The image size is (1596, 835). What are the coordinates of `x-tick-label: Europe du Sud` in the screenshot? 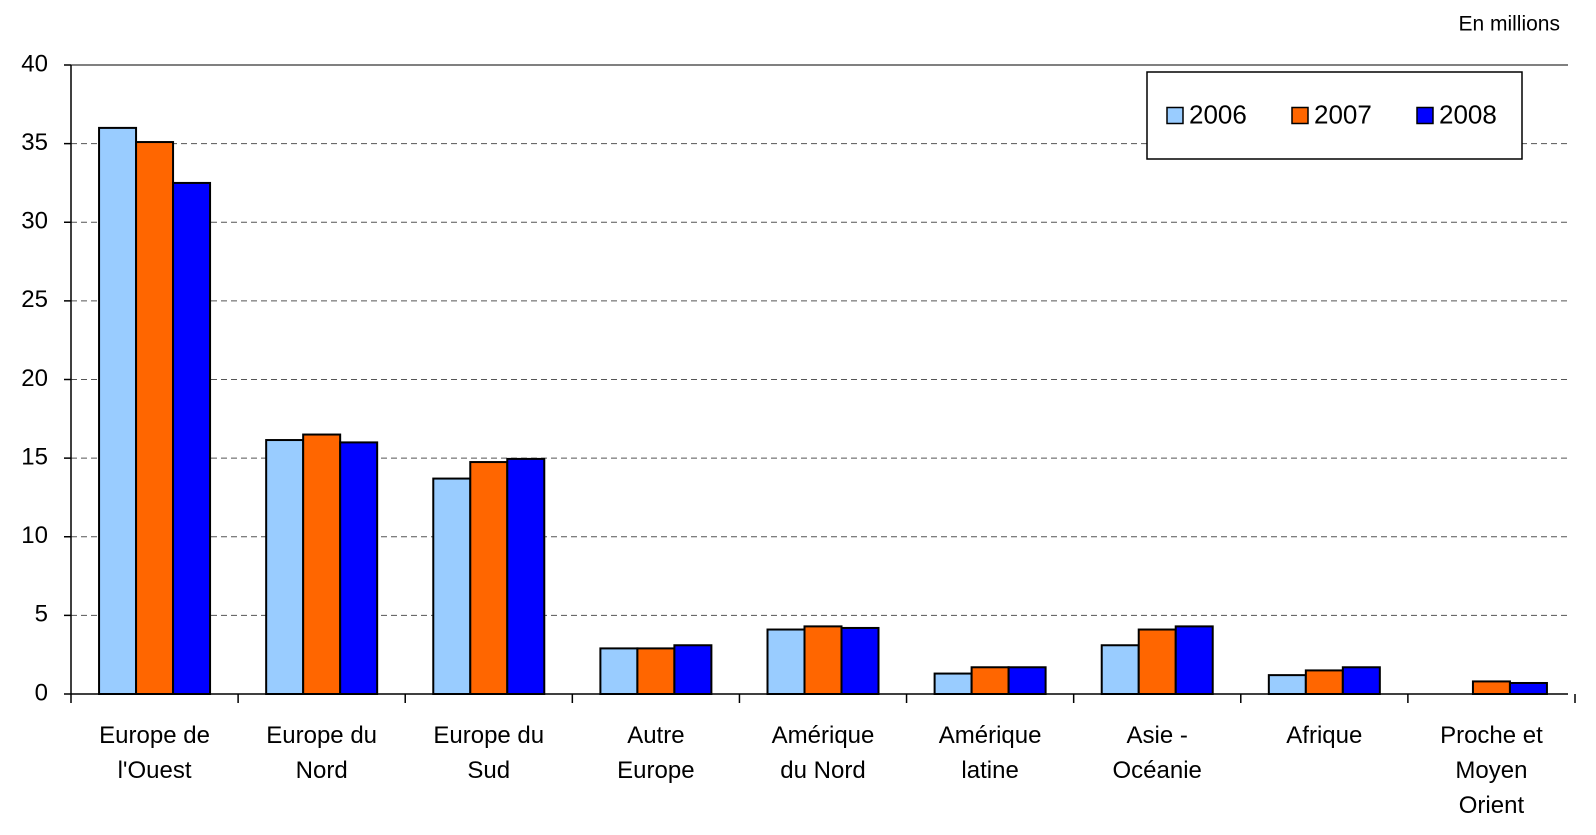 It's located at (489, 753).